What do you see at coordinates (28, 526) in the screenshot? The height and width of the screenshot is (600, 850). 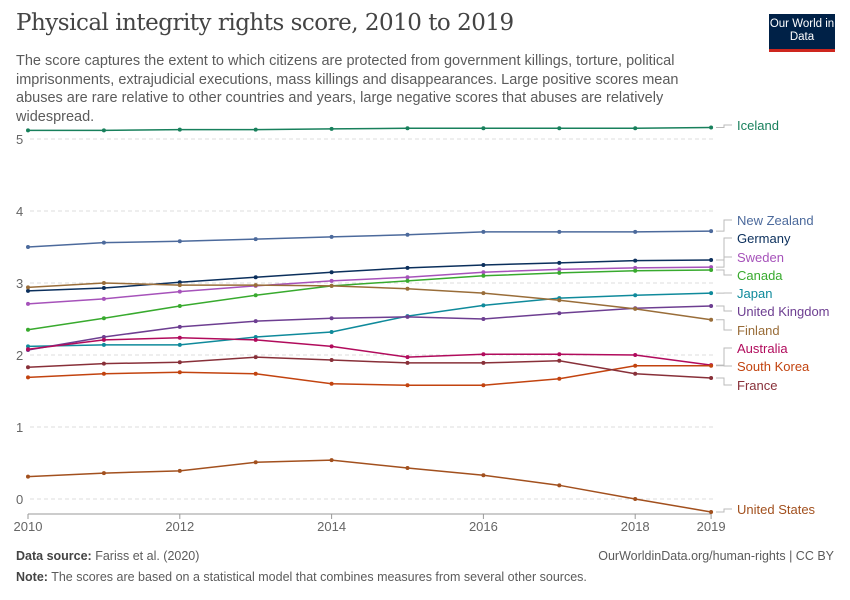 I see `x-tick-label: 2010` at bounding box center [28, 526].